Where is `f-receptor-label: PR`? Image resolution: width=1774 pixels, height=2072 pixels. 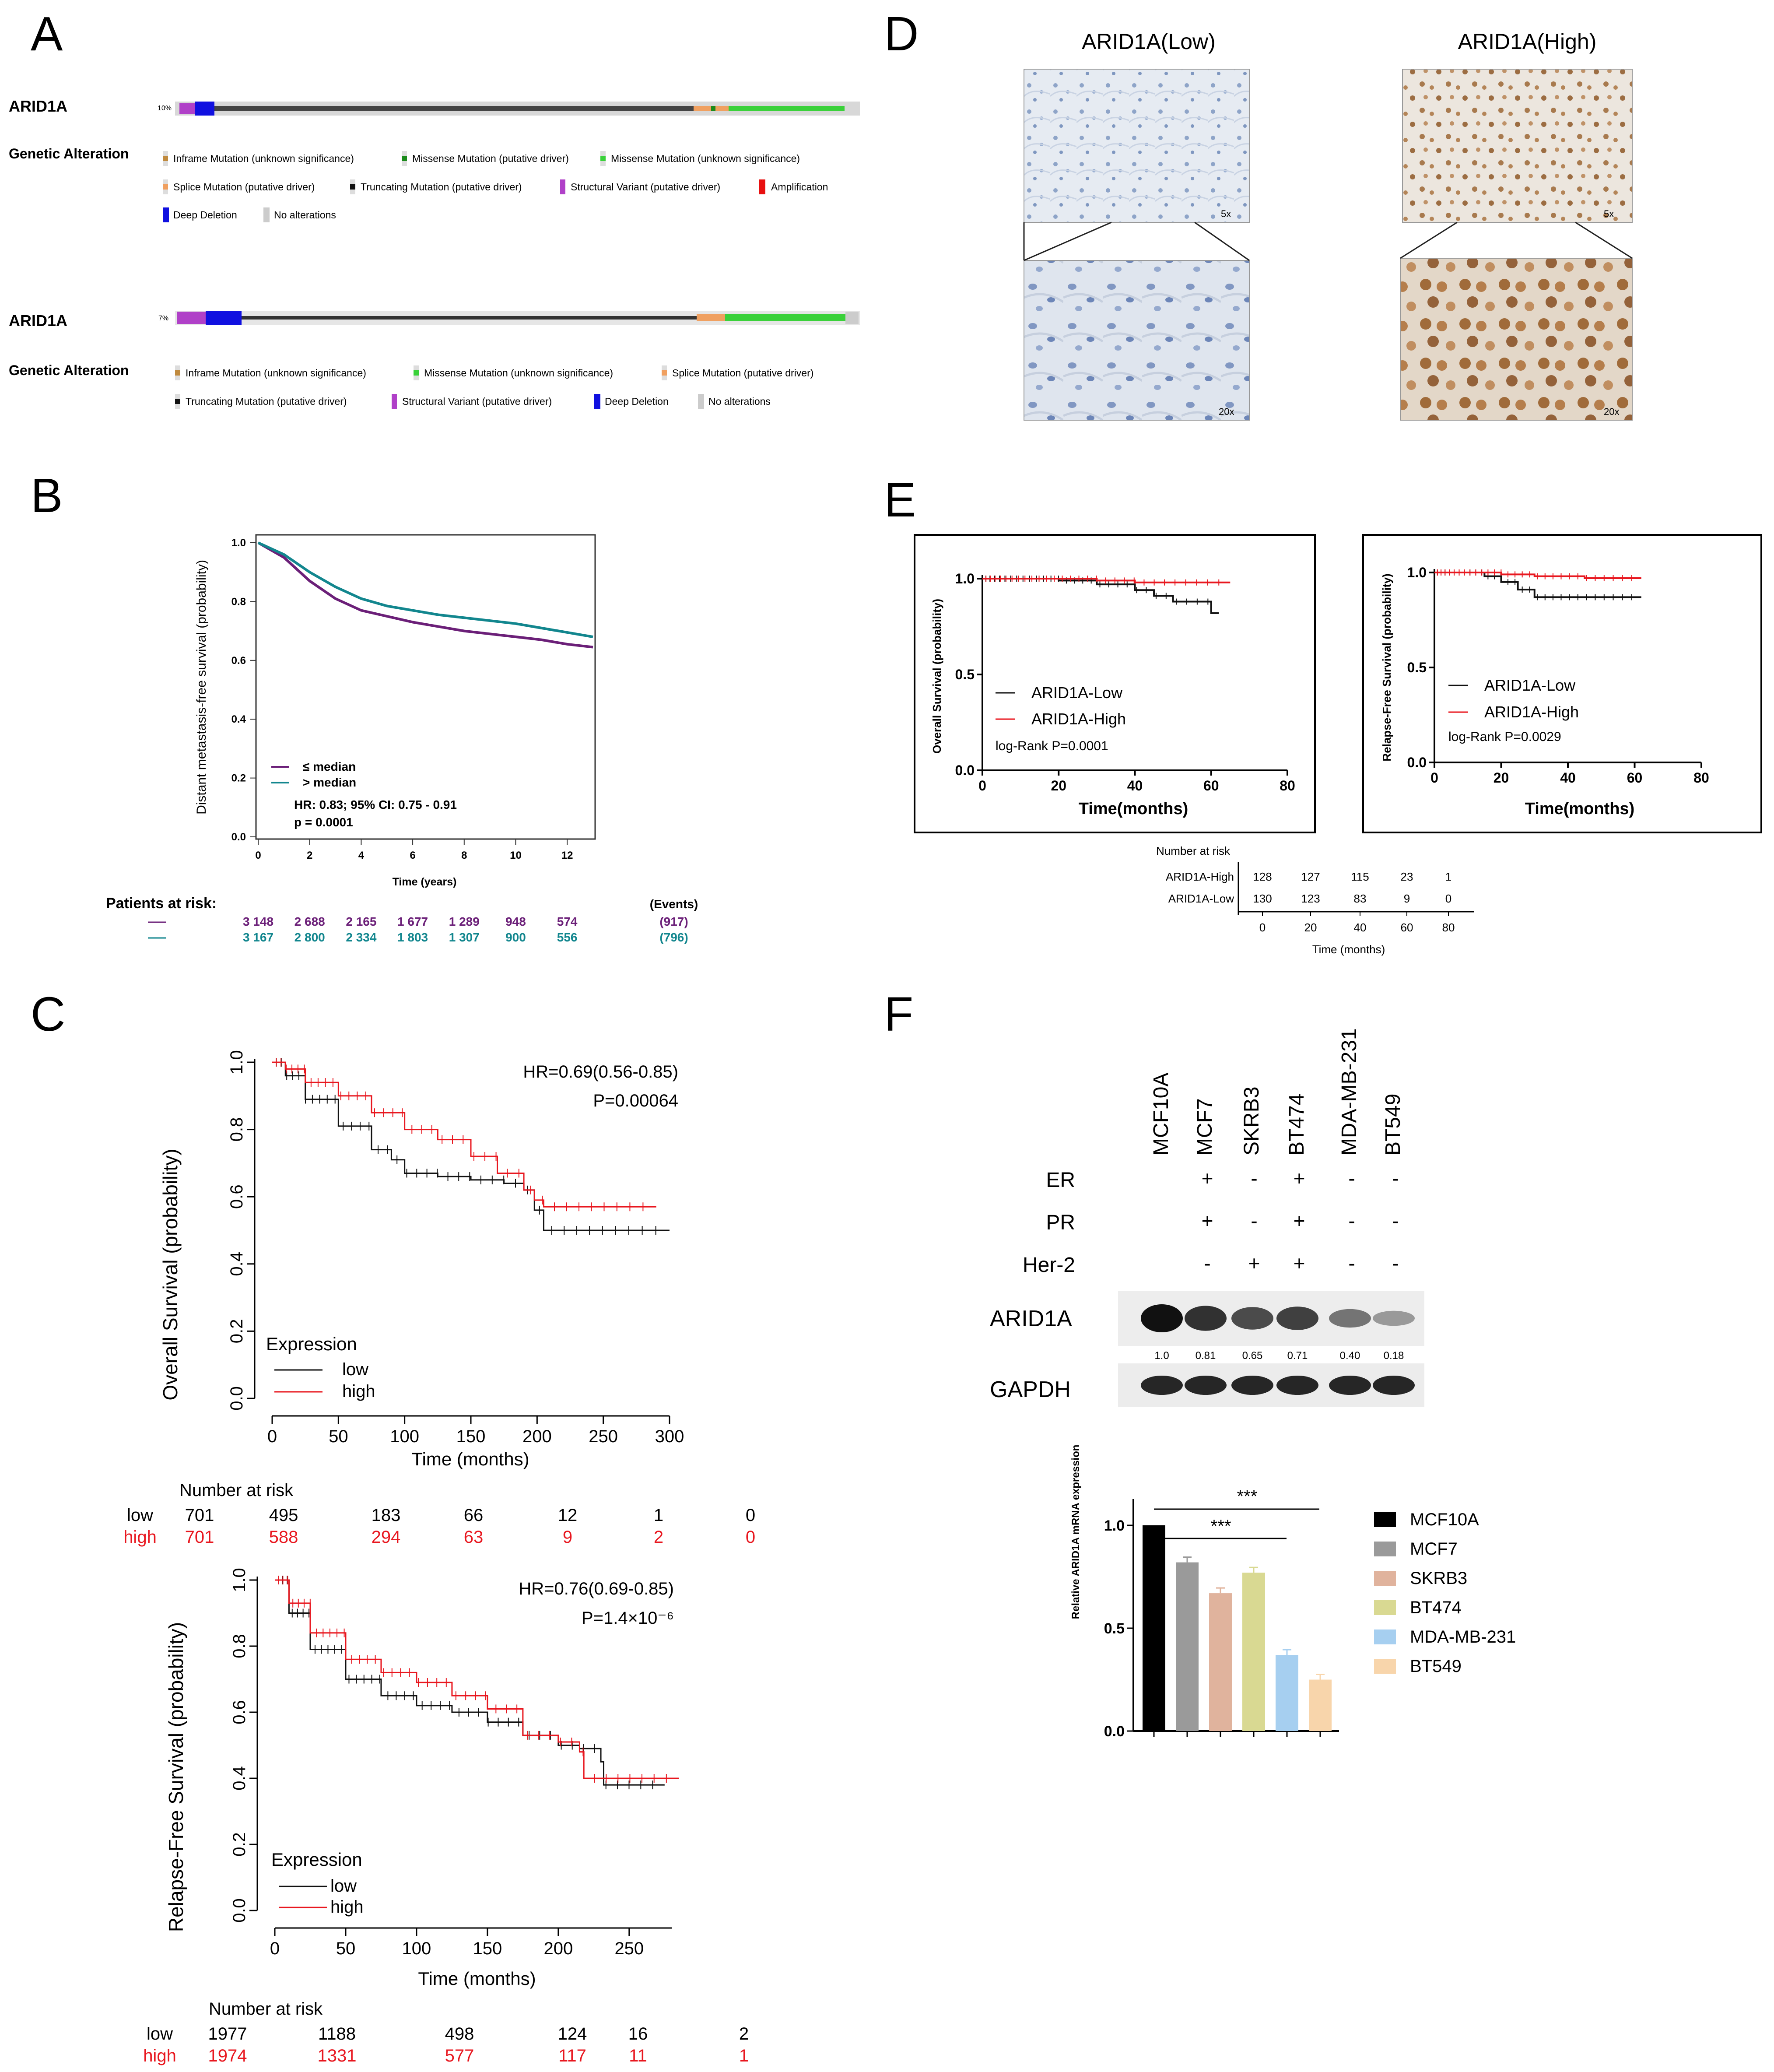
f-receptor-label: PR is located at coordinates (1060, 1223).